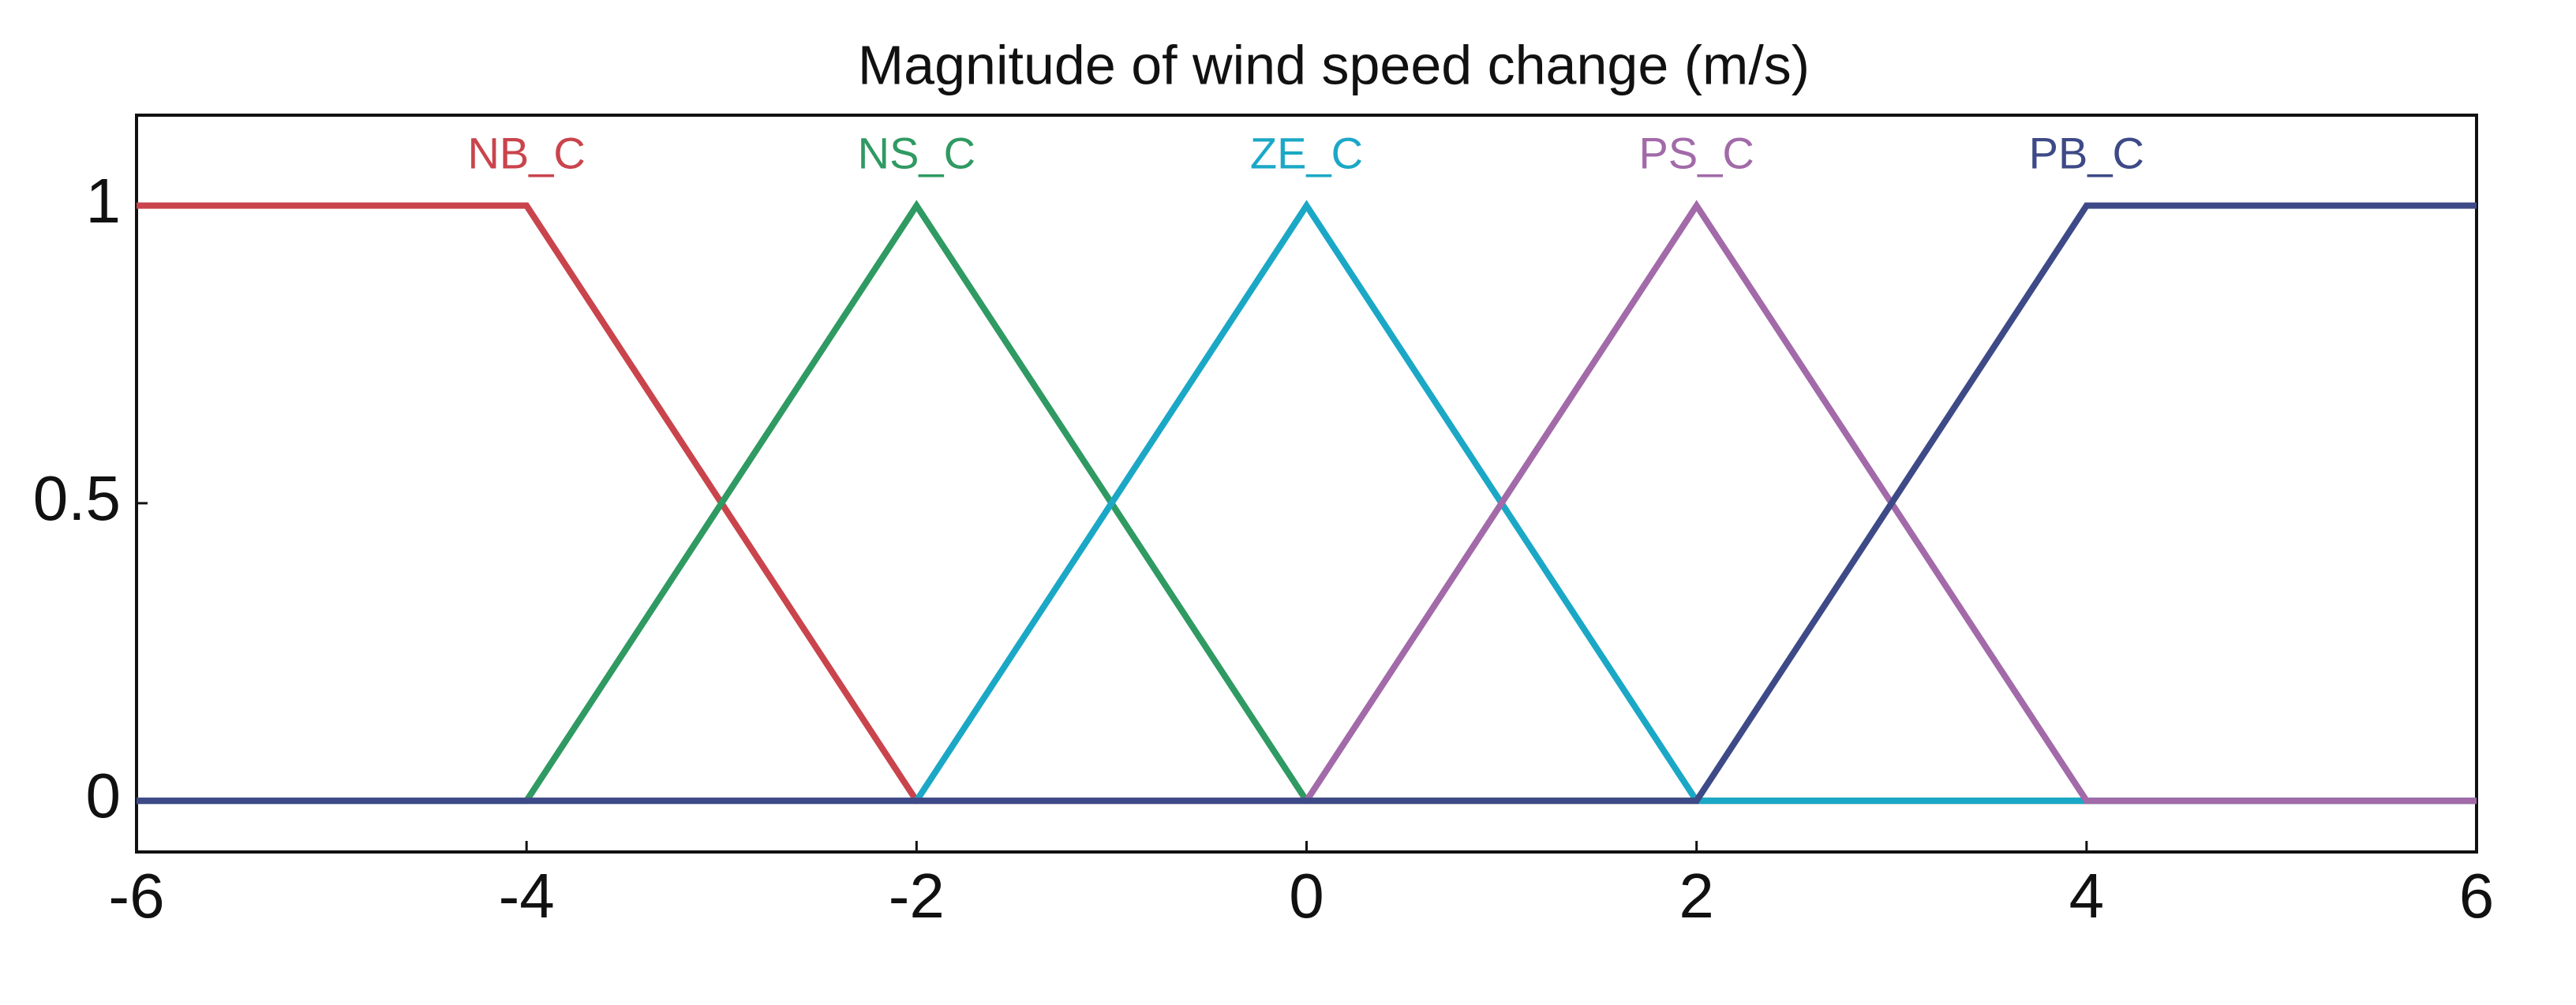 This screenshot has height=1005, width=2576. What do you see at coordinates (77, 498) in the screenshot?
I see `y-tick-label: 0.5` at bounding box center [77, 498].